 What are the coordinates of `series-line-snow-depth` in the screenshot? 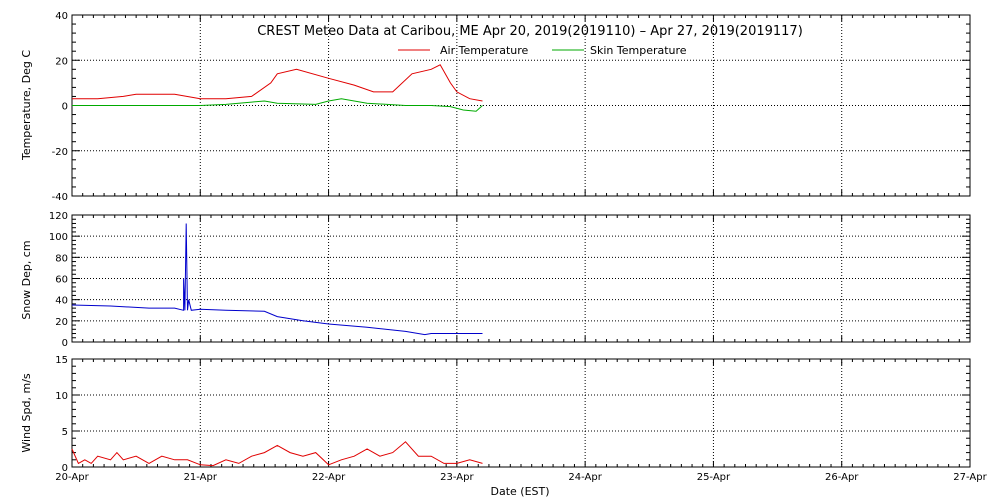 It's located at (277, 279).